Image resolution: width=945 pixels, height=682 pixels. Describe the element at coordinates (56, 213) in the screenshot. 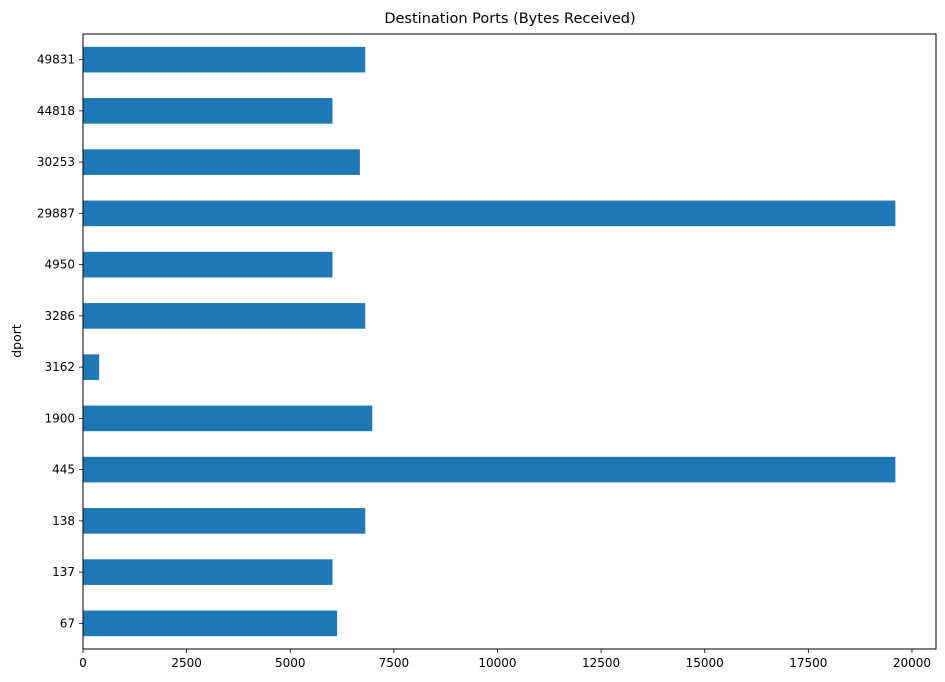

I see `y-tick-label: 29887` at that location.